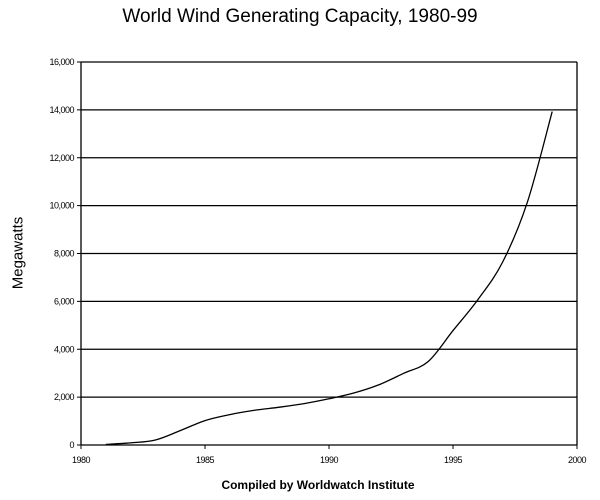 The width and height of the screenshot is (600, 500). Describe the element at coordinates (64, 301) in the screenshot. I see `y-tick-label: 6,000` at that location.